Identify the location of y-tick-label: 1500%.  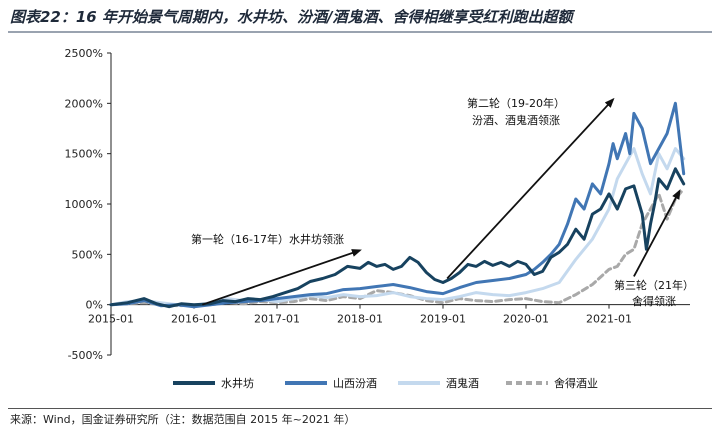
(84, 154).